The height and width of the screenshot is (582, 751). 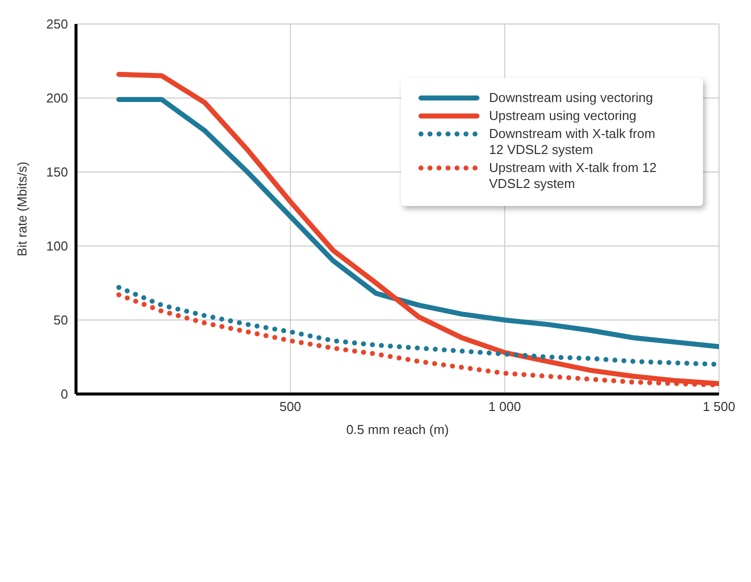 What do you see at coordinates (57, 246) in the screenshot?
I see `y-tick-label: 100` at bounding box center [57, 246].